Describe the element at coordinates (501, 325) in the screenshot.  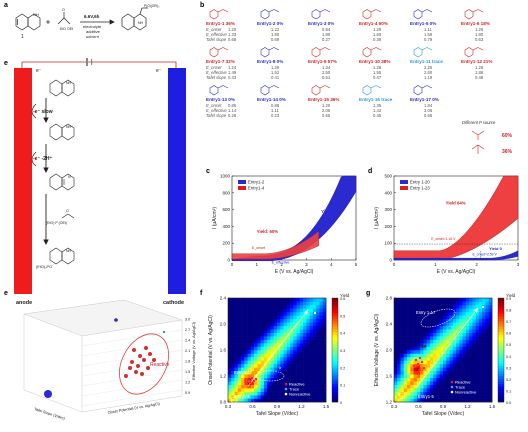
I see `colorbar-cell` at that location.